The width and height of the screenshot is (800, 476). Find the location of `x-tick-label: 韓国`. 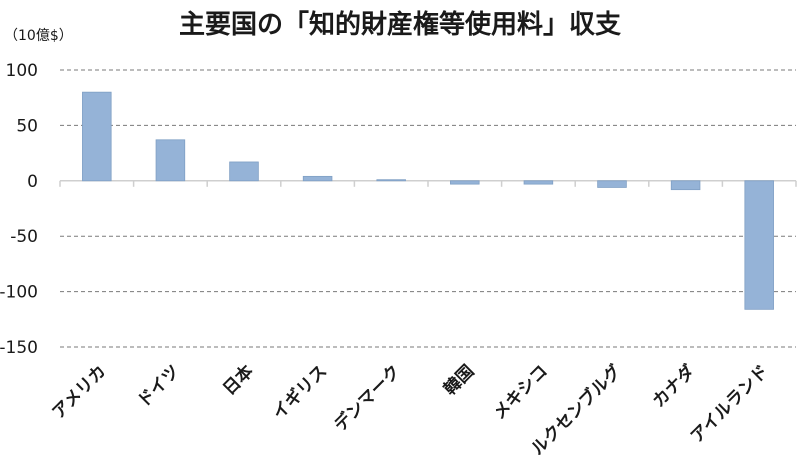

x-tick-label: 韓国 is located at coordinates (458, 380).